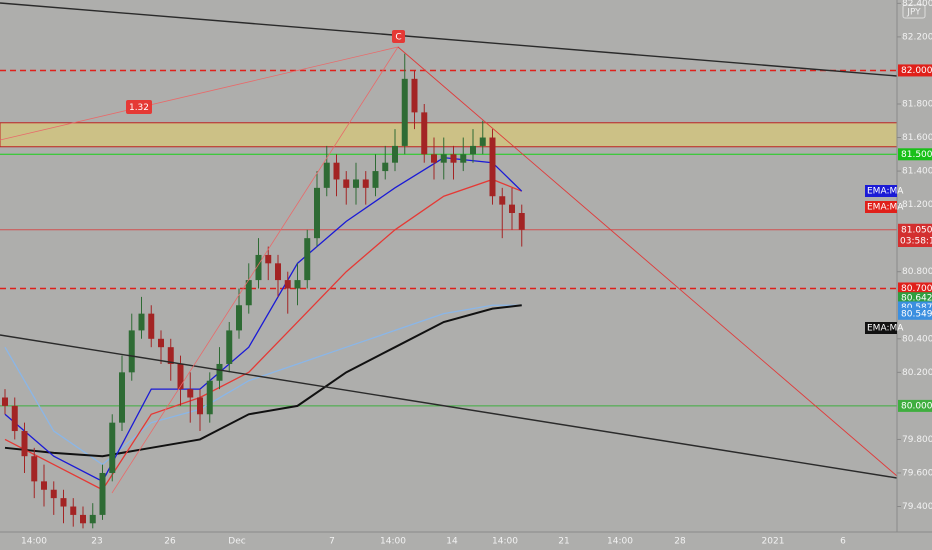 This screenshot has height=550, width=932. What do you see at coordinates (332, 542) in the screenshot?
I see `x-tick-label: 7` at bounding box center [332, 542].